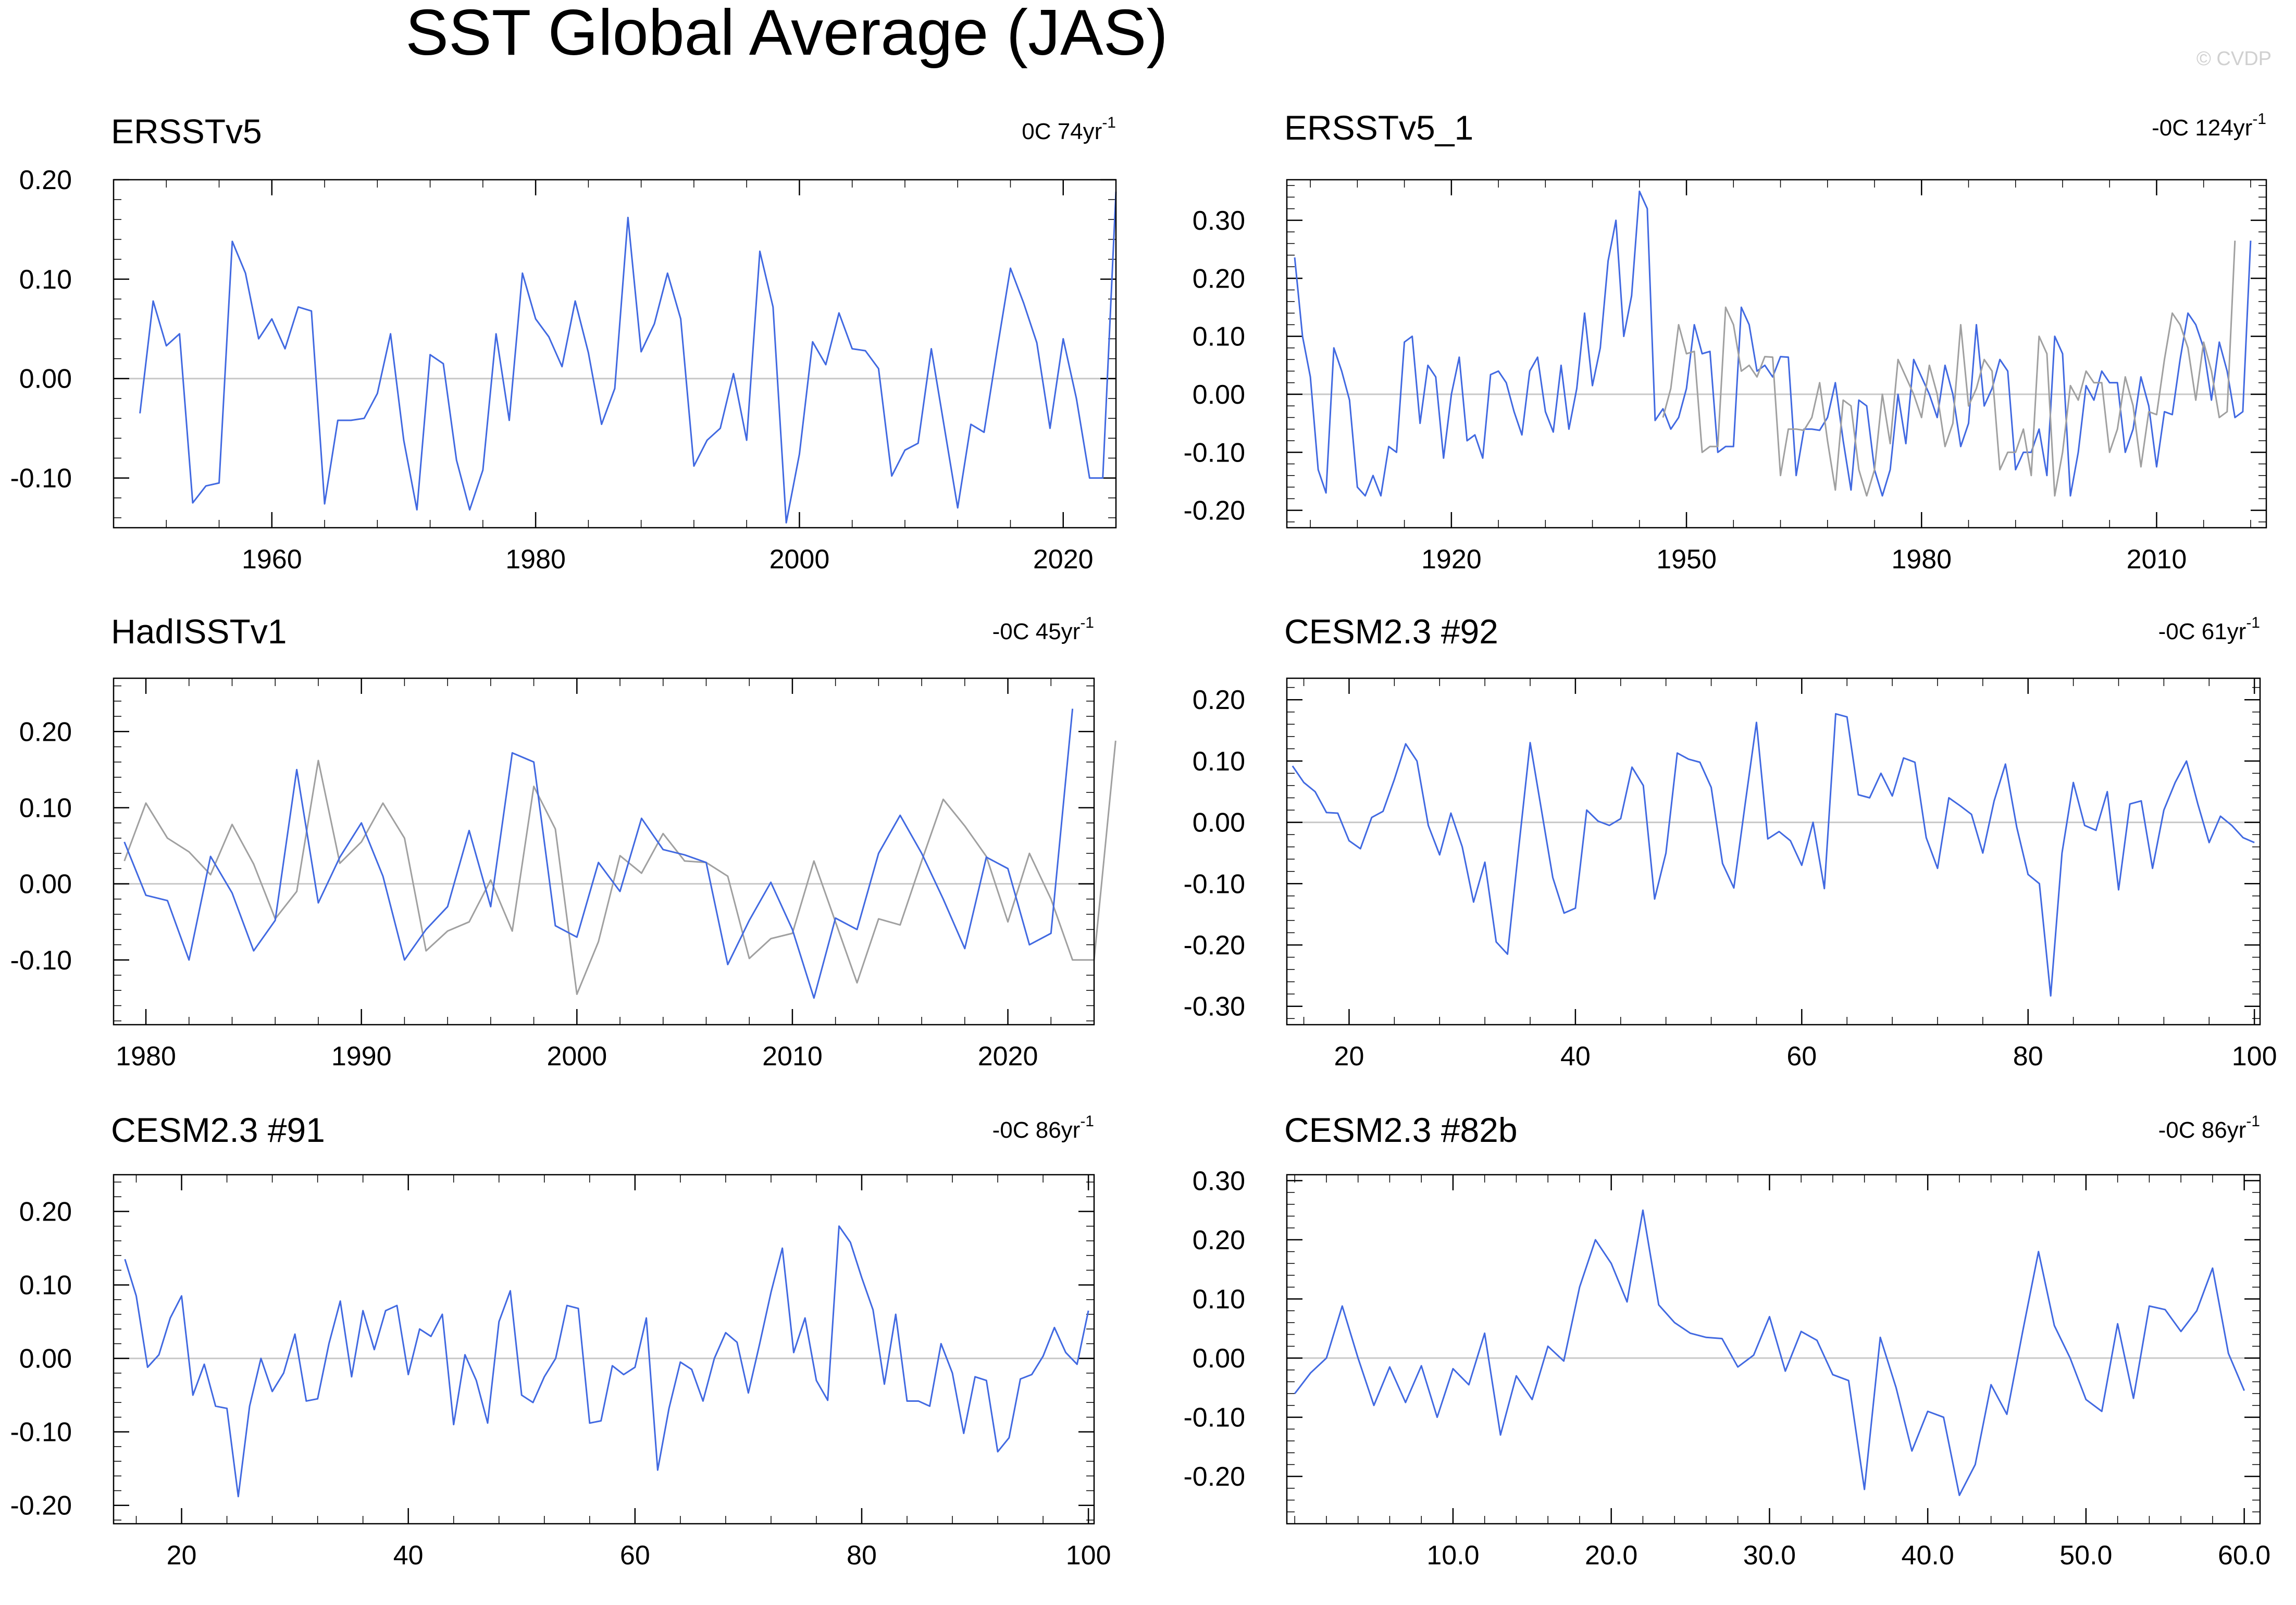 This screenshot has width=2296, height=1605. What do you see at coordinates (2209, 125) in the screenshot?
I see `trend-annotation: -0C 124yr-1` at bounding box center [2209, 125].